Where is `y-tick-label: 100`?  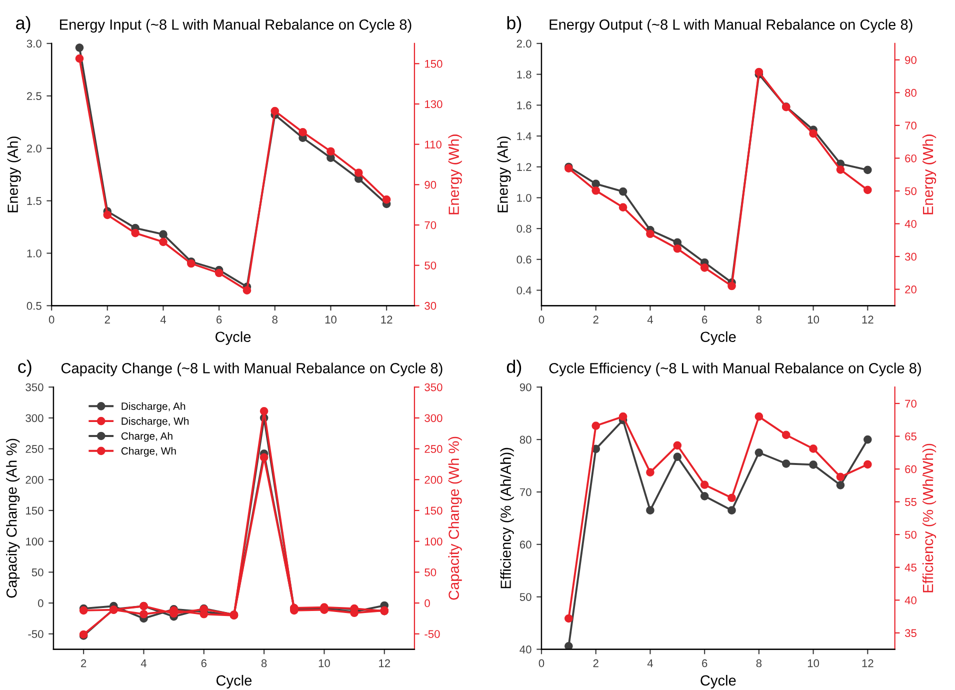 y-tick-label: 100 is located at coordinates (35, 542).